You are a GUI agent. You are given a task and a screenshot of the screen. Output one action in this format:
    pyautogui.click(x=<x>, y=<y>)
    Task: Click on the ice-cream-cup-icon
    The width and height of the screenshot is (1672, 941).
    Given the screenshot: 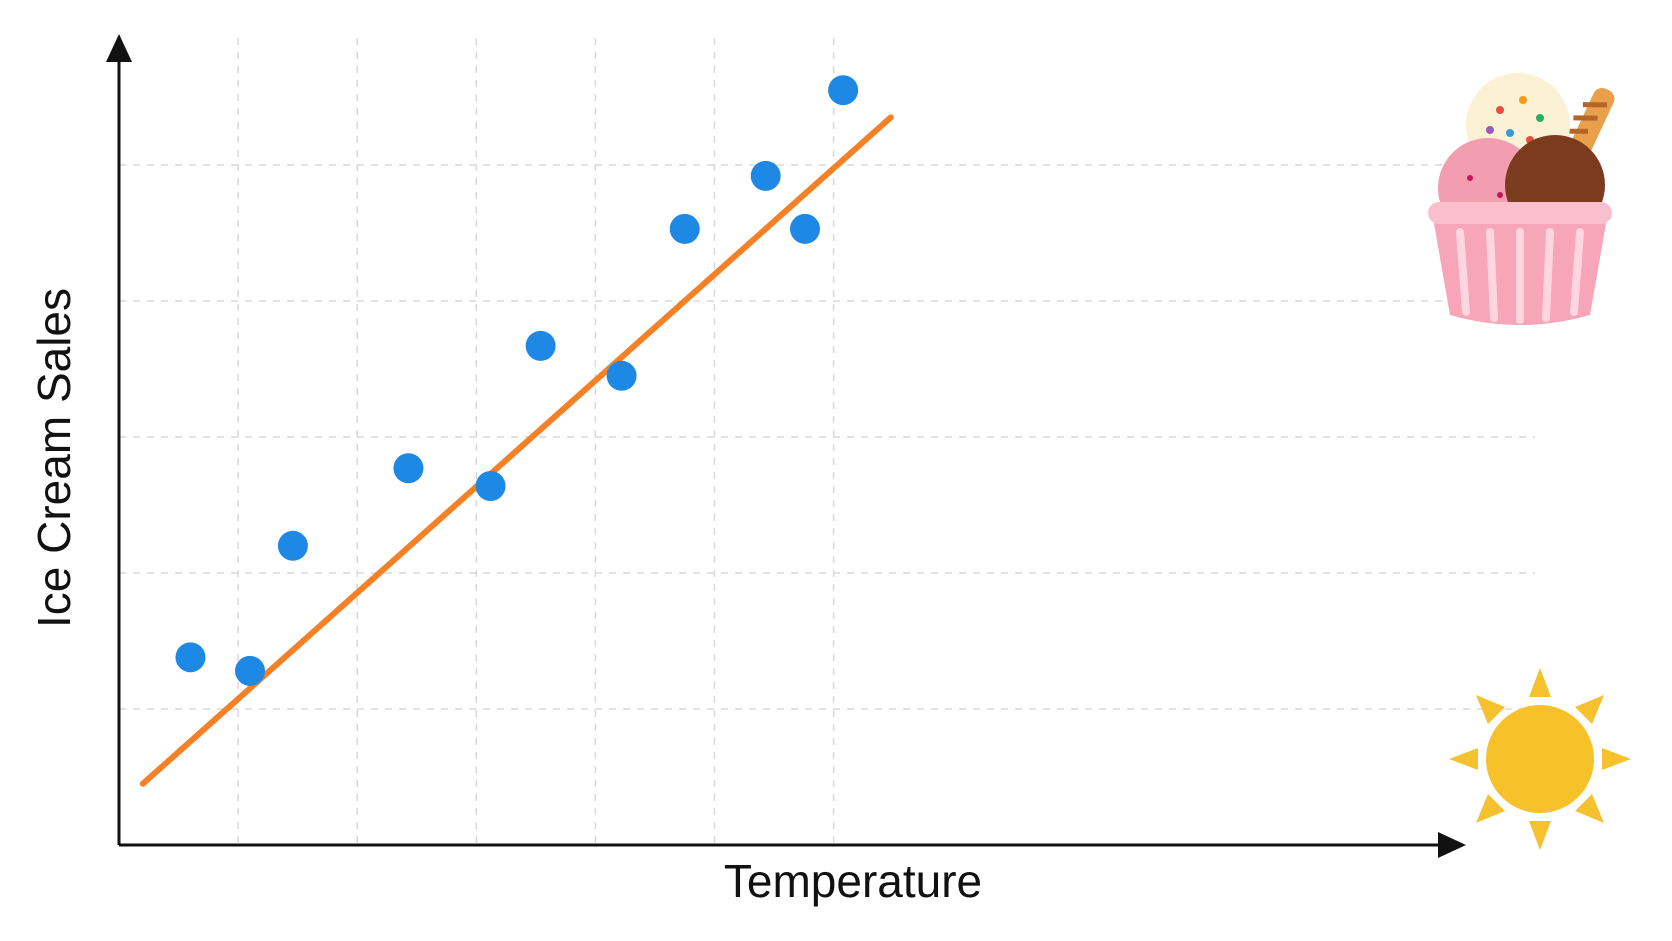 What is the action you would take?
    pyautogui.click(x=1521, y=199)
    